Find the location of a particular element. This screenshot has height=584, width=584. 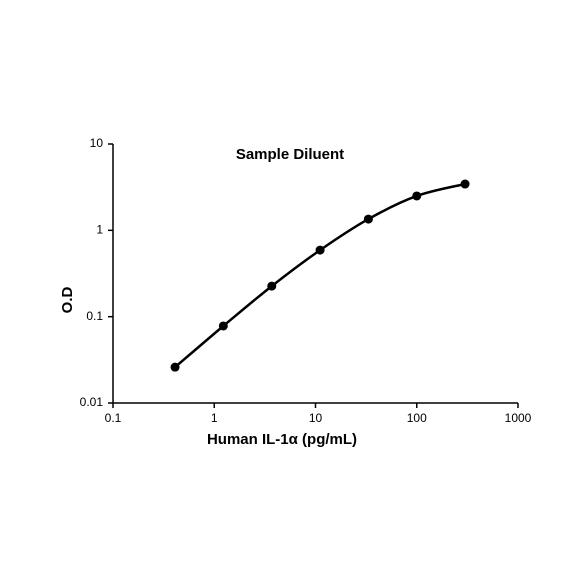

y-tick-label: 0.01 is located at coordinates (92, 402).